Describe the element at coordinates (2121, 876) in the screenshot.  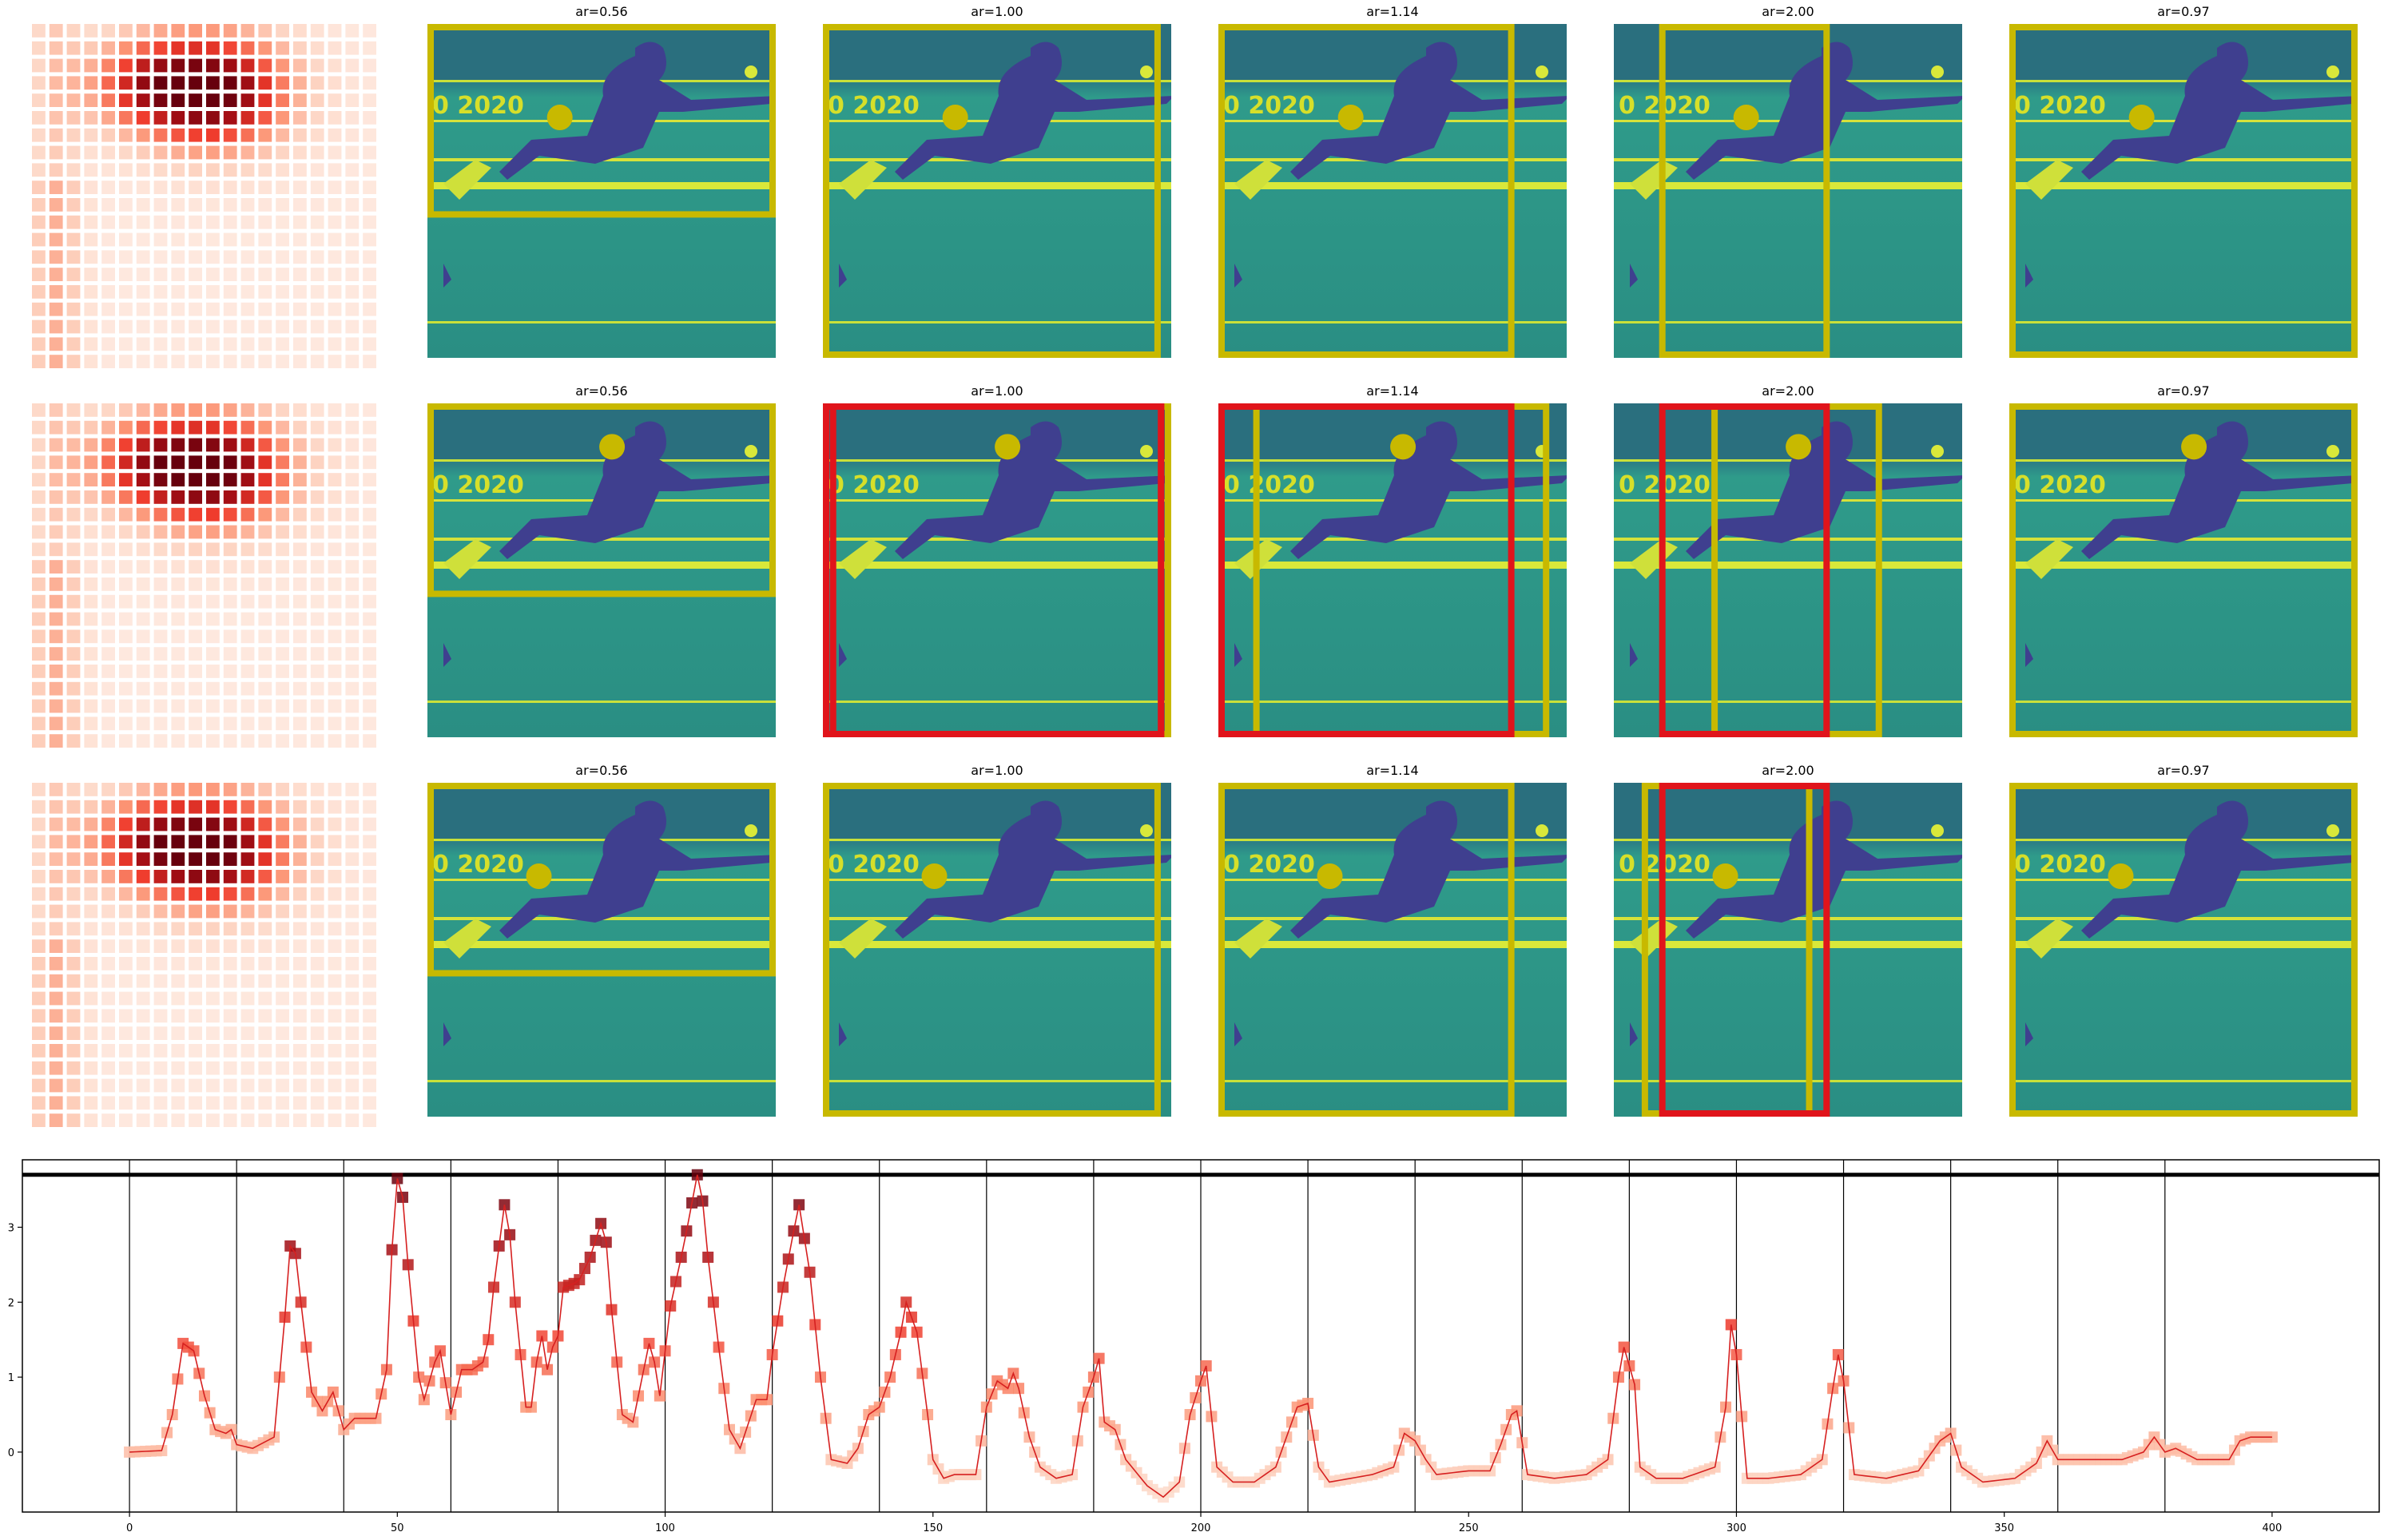
I see `keypoint-marker` at that location.